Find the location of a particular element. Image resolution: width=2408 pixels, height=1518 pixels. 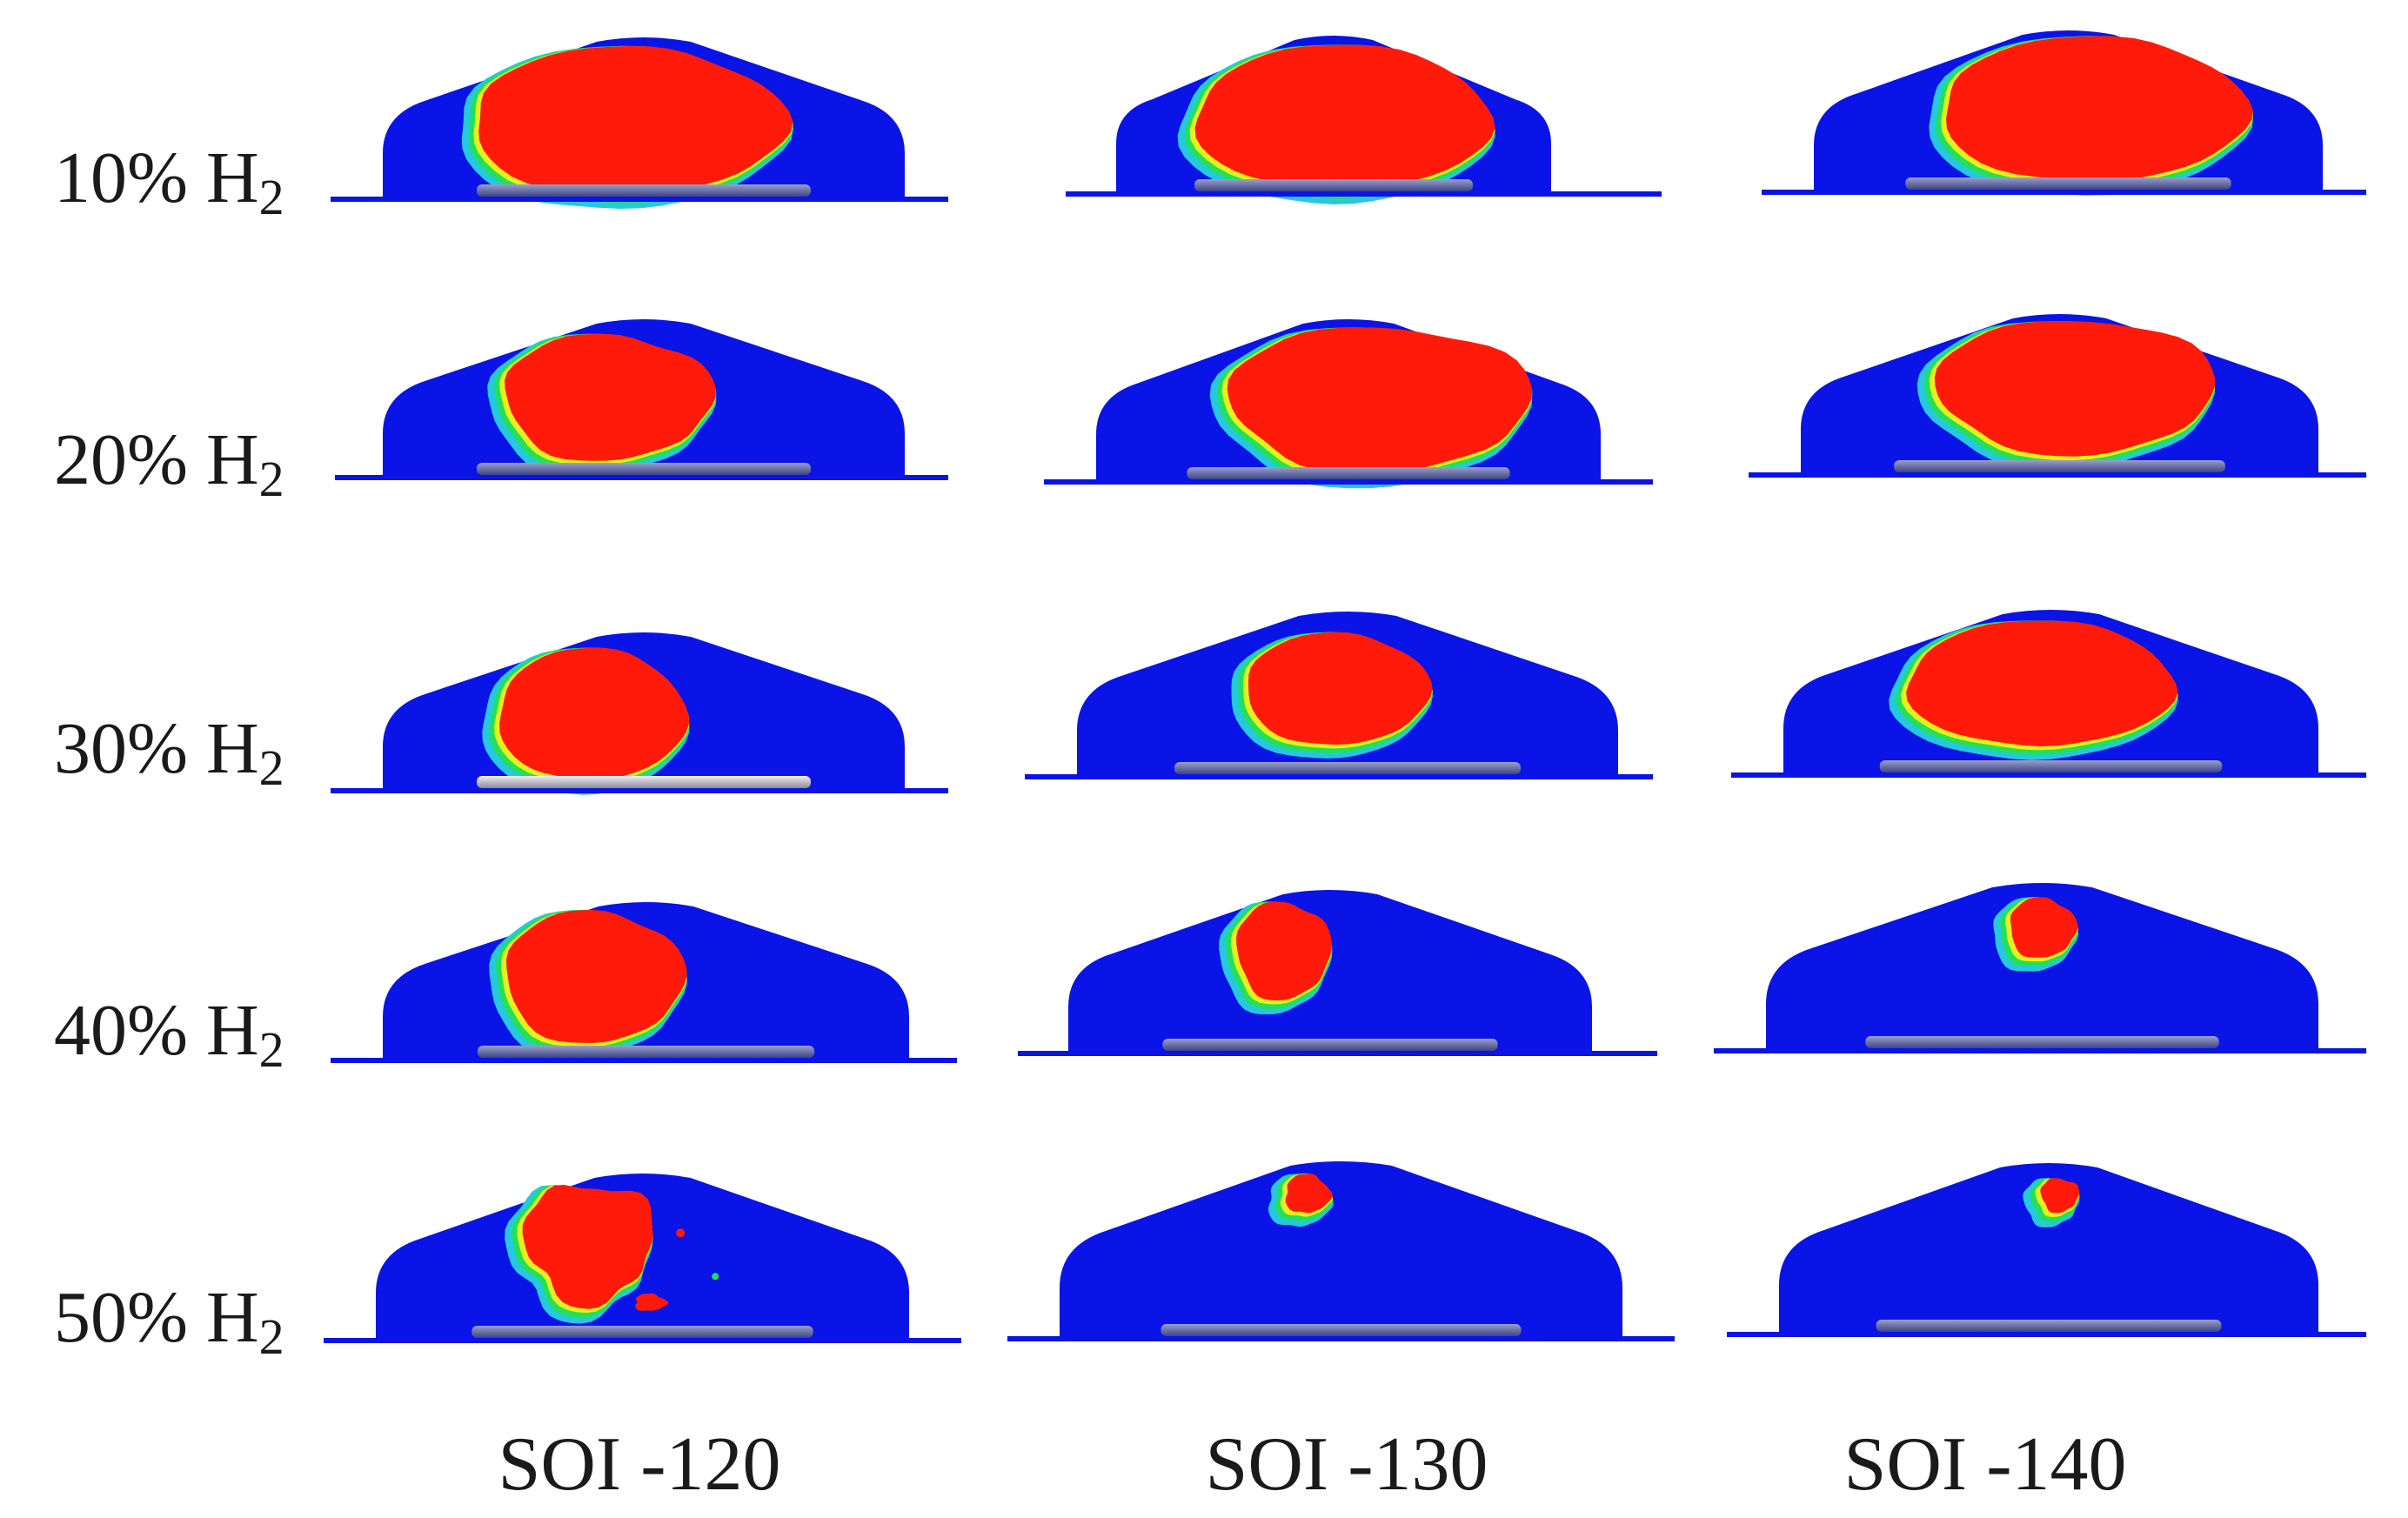

panel-soi-120-h2-20-base-line is located at coordinates (641, 478).